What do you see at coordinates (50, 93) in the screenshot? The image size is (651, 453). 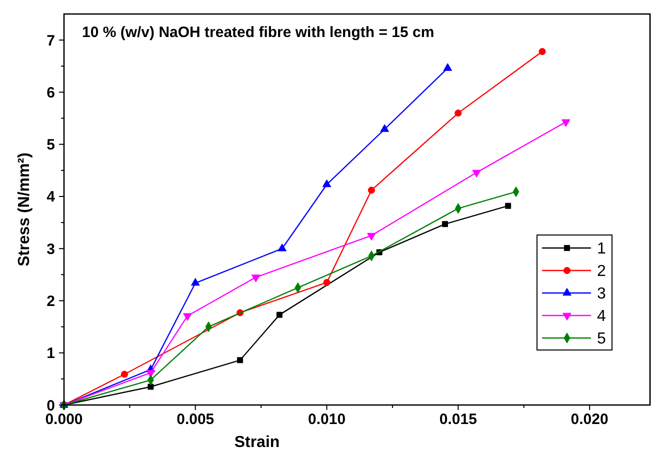 I see `y-tick-label: 6` at bounding box center [50, 93].